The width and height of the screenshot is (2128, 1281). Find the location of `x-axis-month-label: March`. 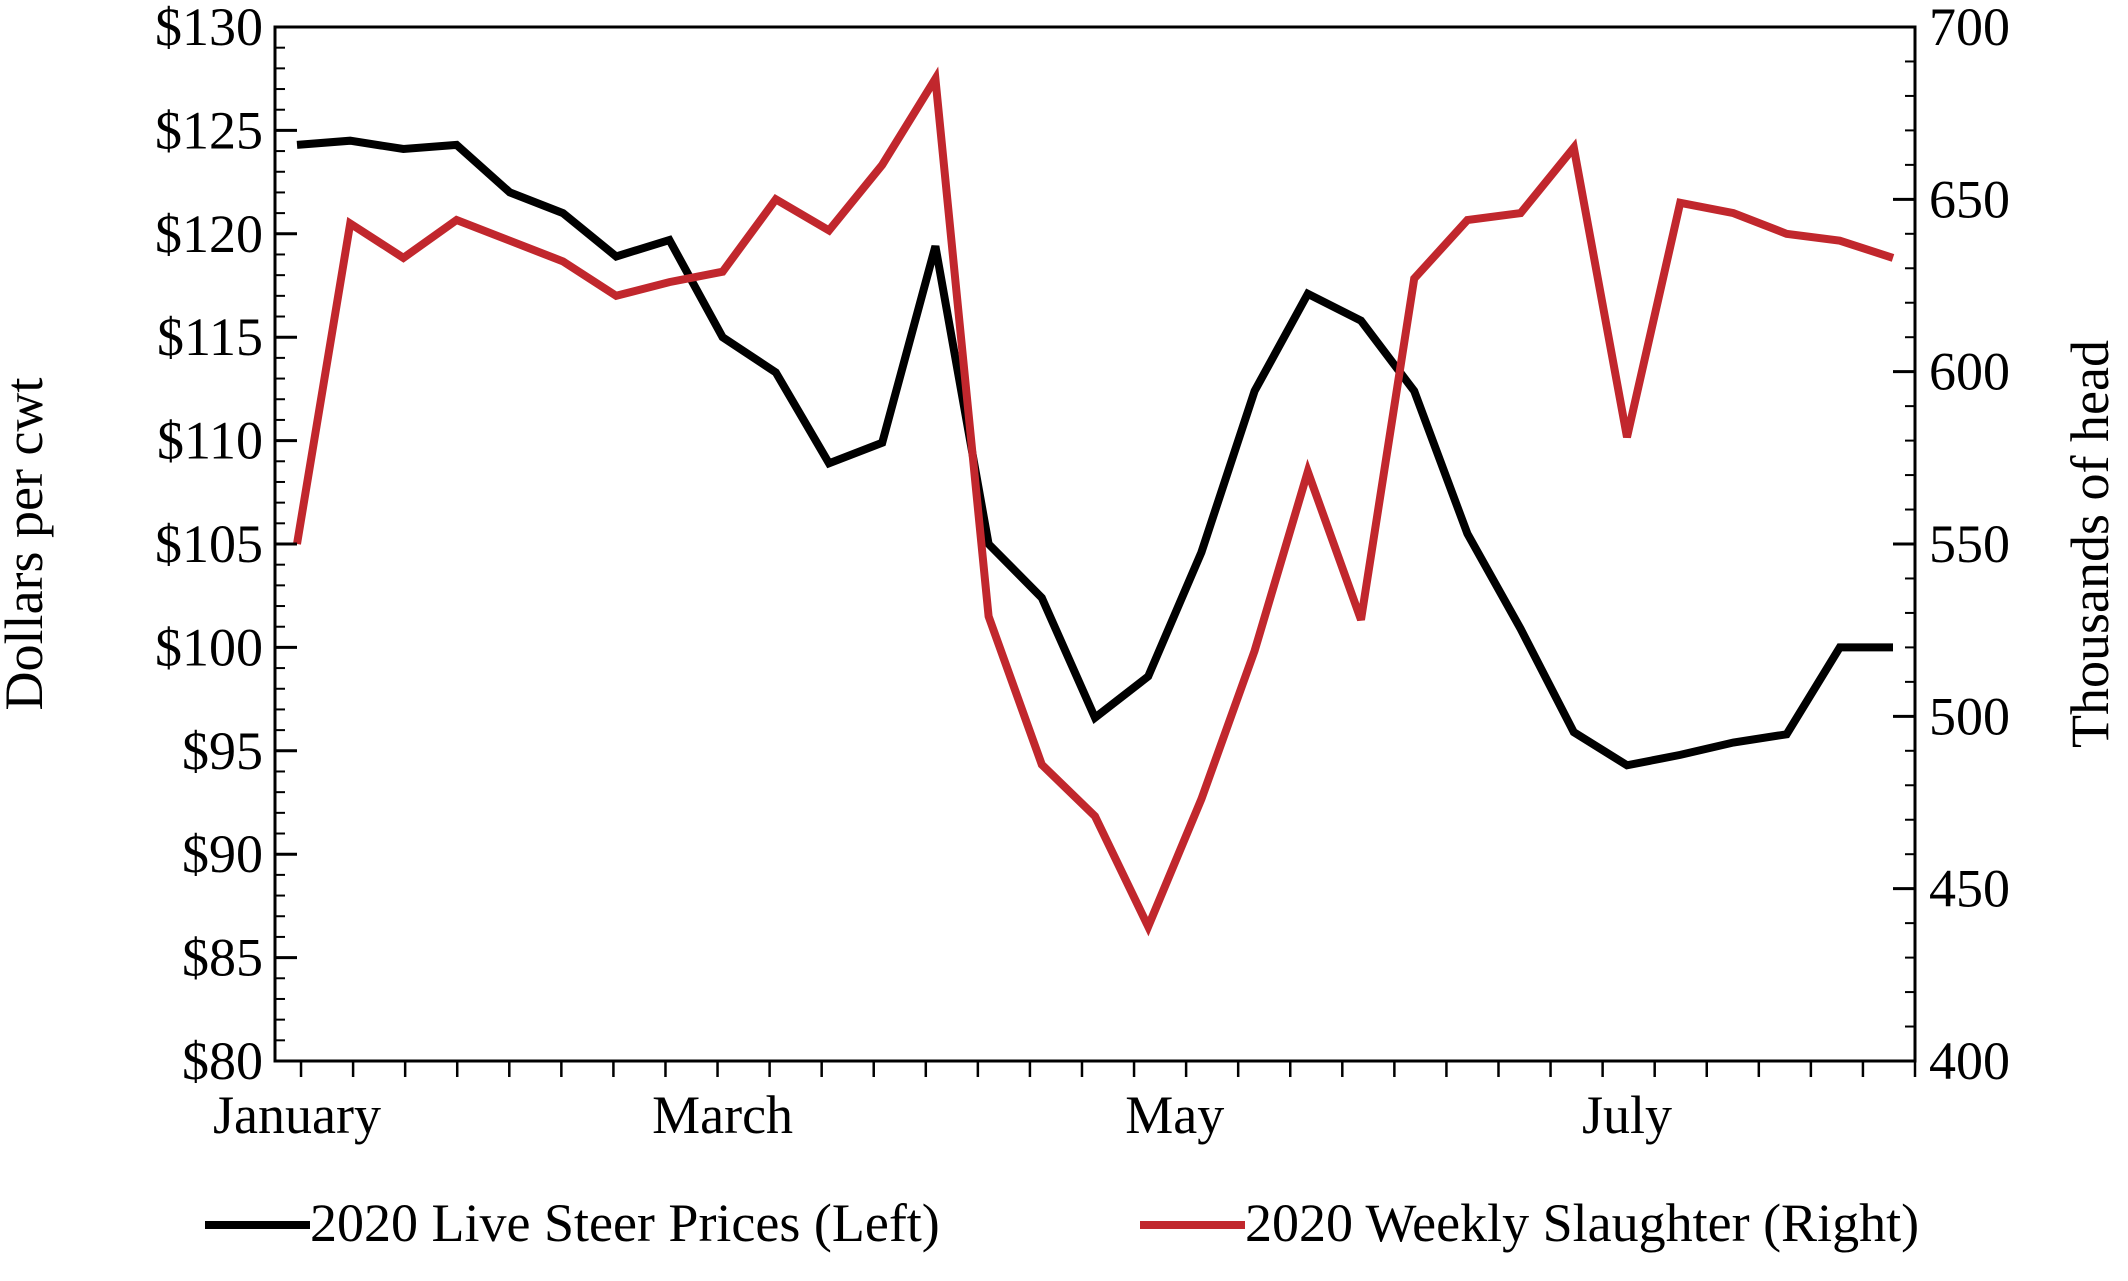

x-axis-month-label: March is located at coordinates (722, 1115).